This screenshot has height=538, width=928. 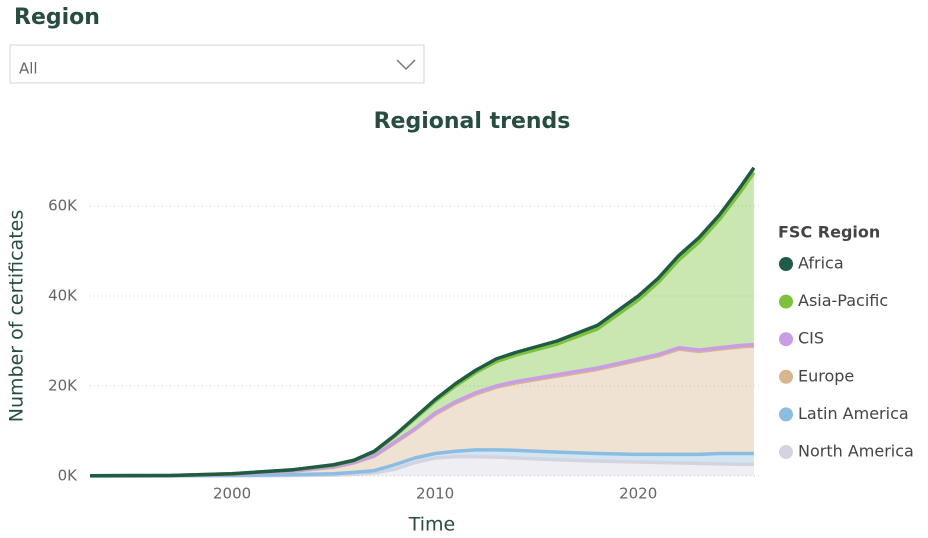 What do you see at coordinates (406, 65) in the screenshot?
I see `chevron` at bounding box center [406, 65].